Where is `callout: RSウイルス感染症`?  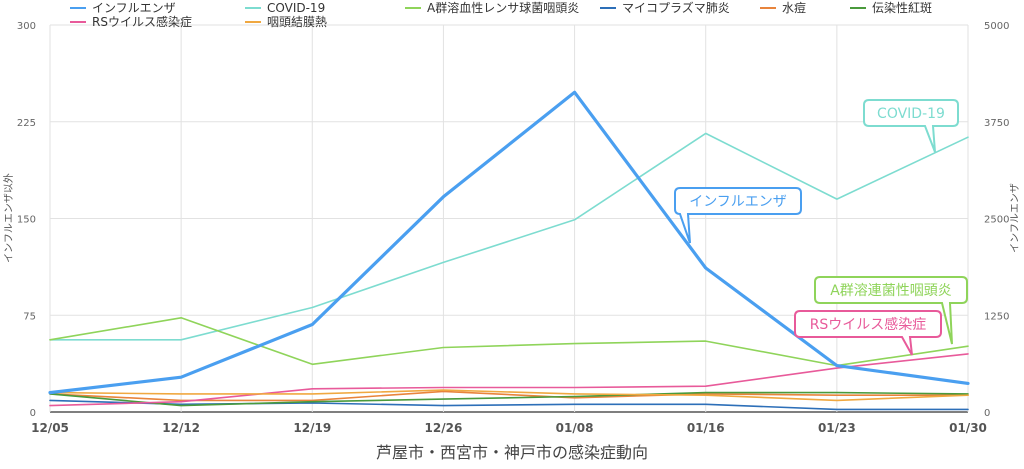
callout: RSウイルス感染症 is located at coordinates (868, 333).